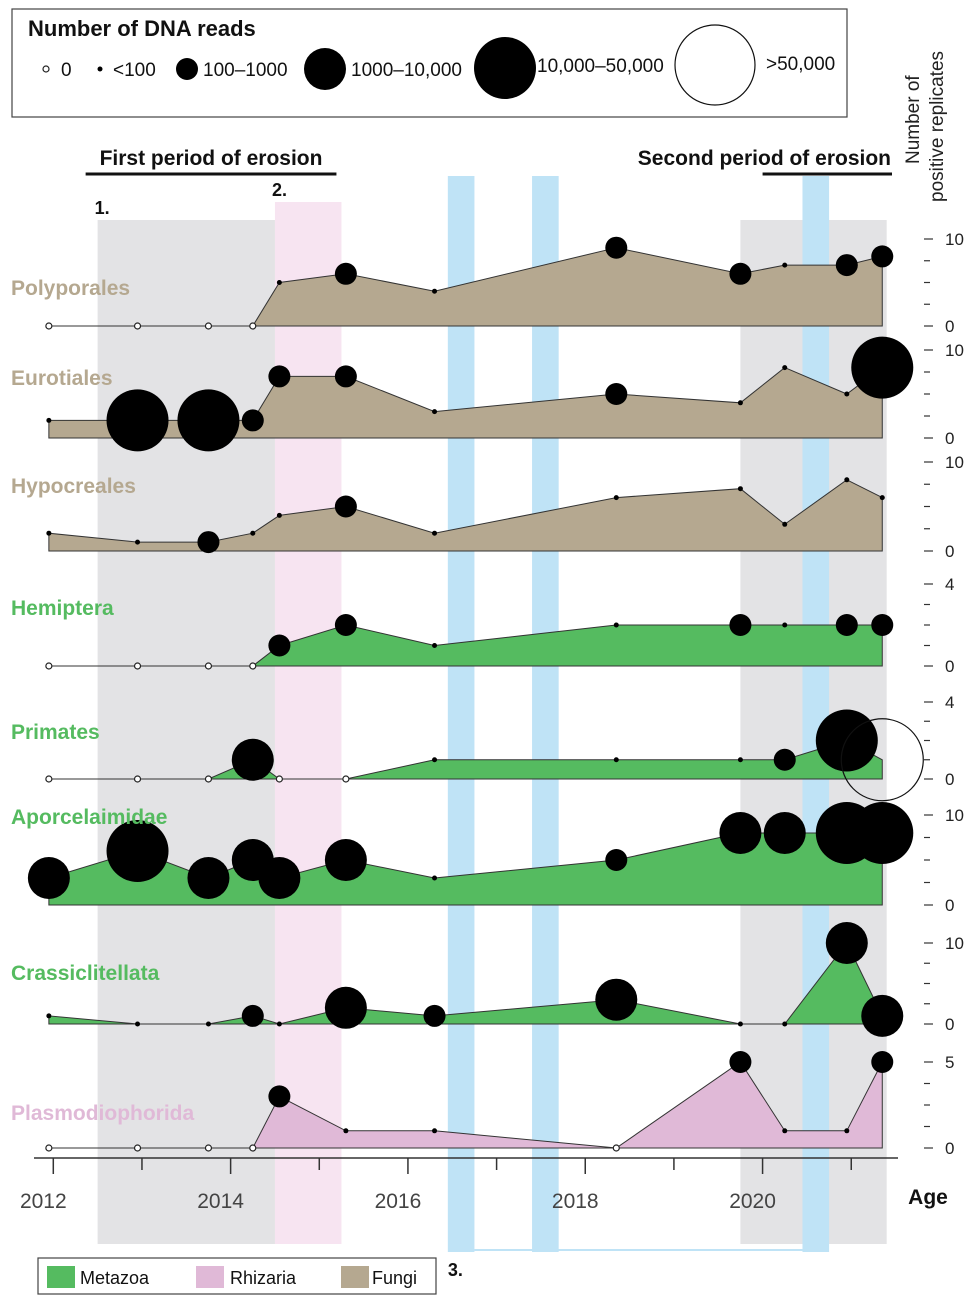 This screenshot has height=1301, width=969. Describe the element at coordinates (355, 1277) in the screenshot. I see `group-legend-swatch-fungi` at that location.